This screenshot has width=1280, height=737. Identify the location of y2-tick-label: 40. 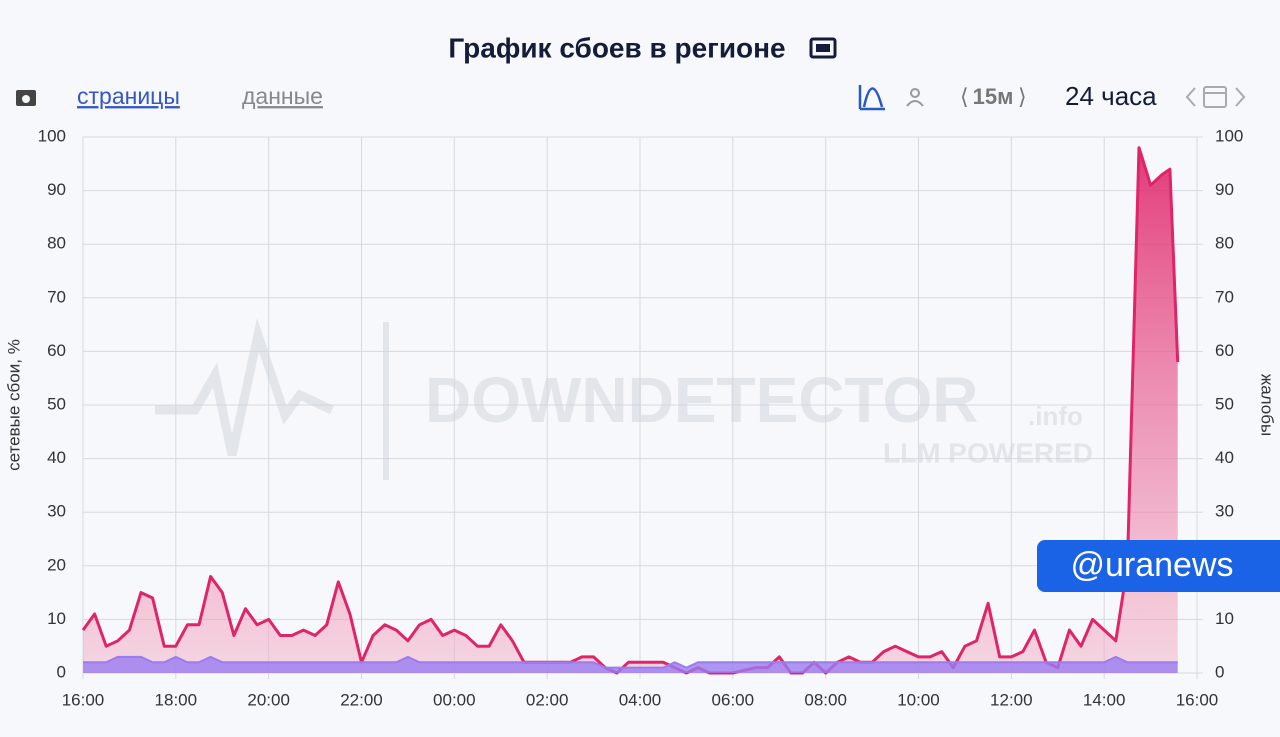
(1224, 457).